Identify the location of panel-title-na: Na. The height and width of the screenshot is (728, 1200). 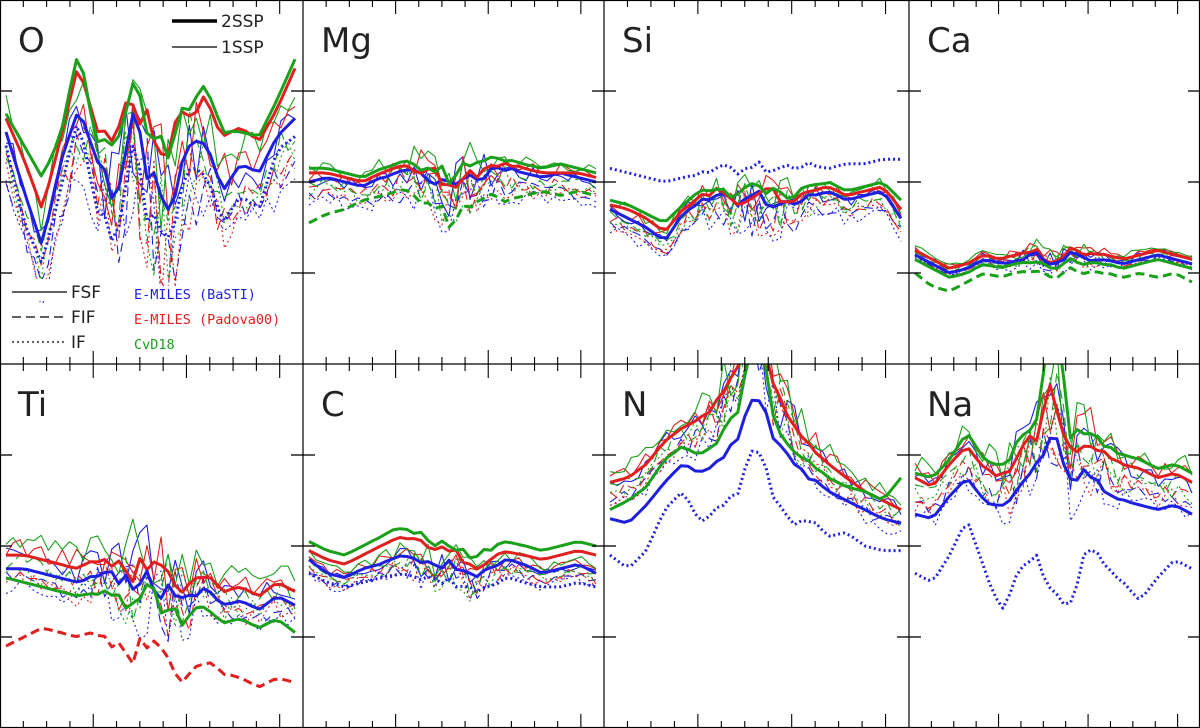
(950, 405).